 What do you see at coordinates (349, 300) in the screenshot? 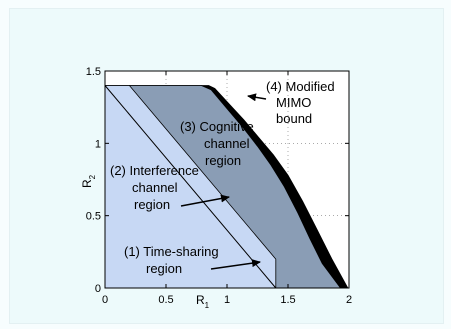
I see `x-tick-label: 2` at bounding box center [349, 300].